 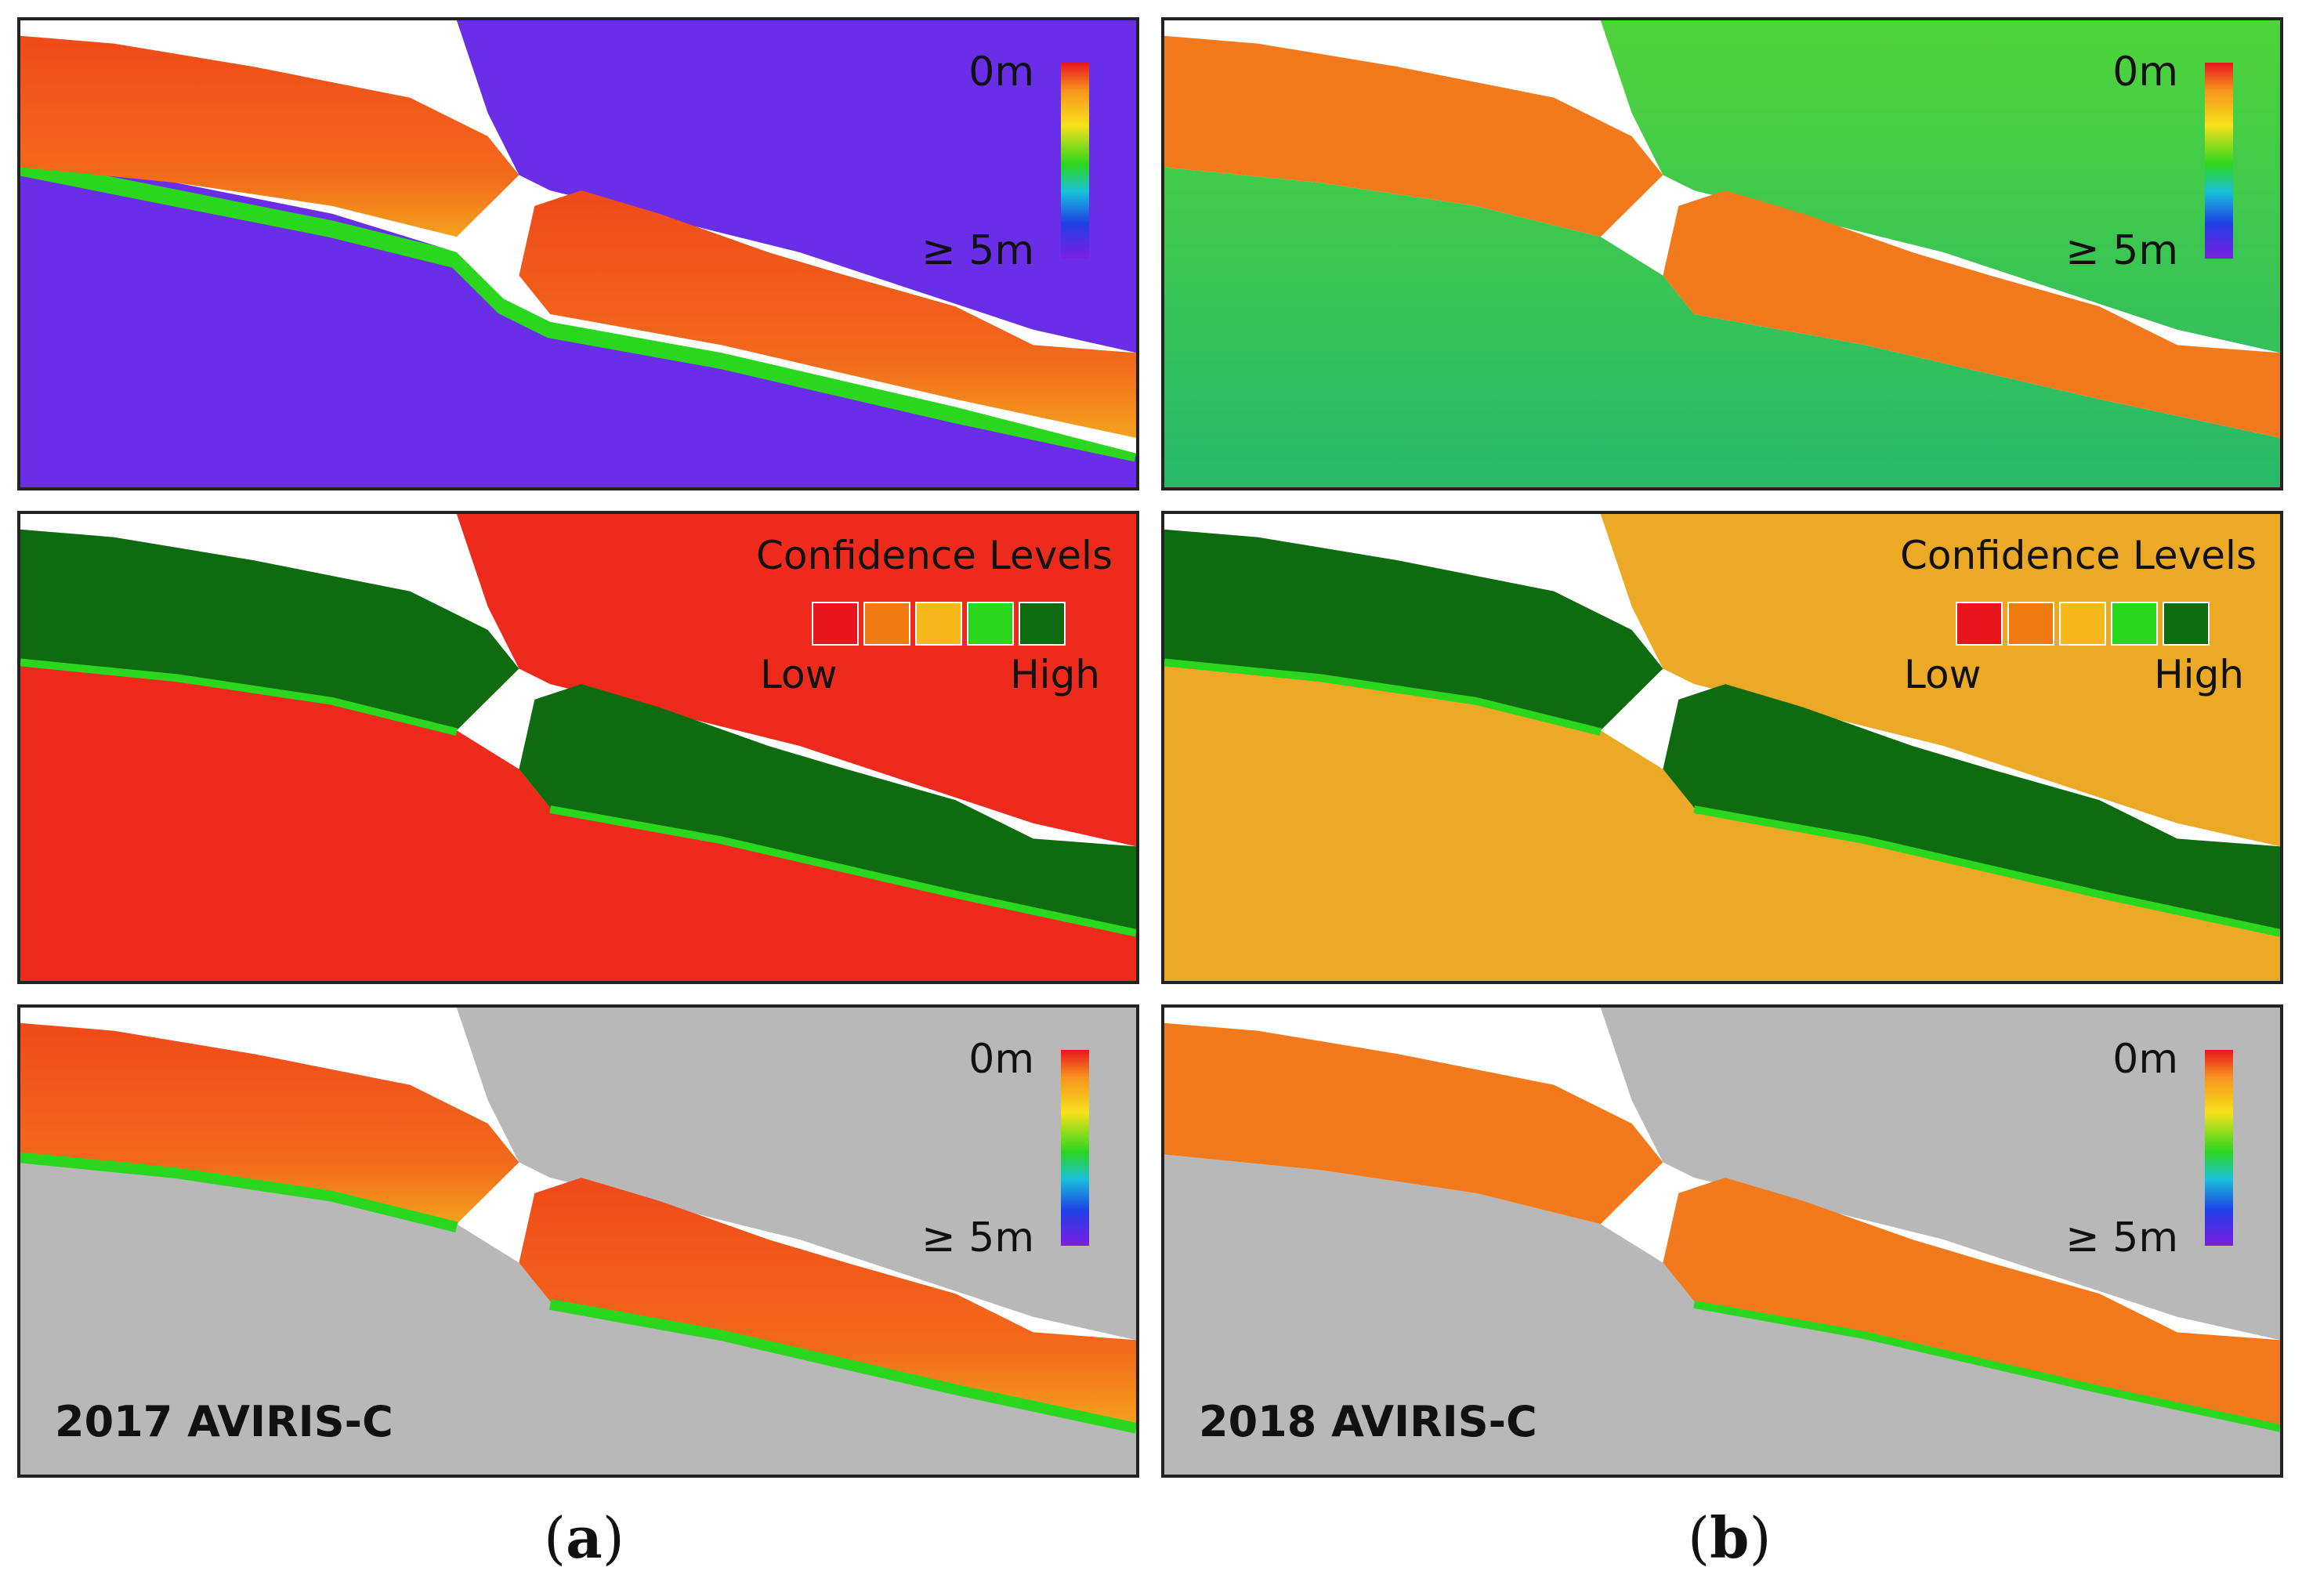 I want to click on confidence-map-2017, so click(x=578, y=747).